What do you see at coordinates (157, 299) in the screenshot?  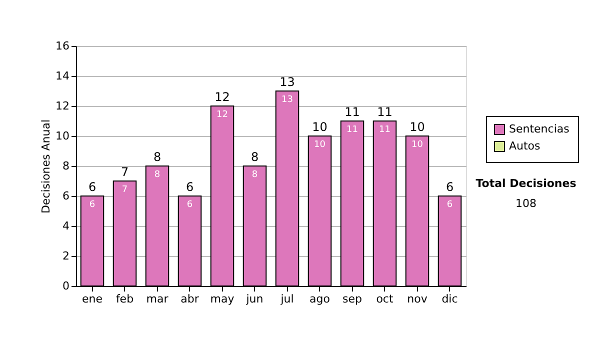 I see `x-tick-label: mar` at bounding box center [157, 299].